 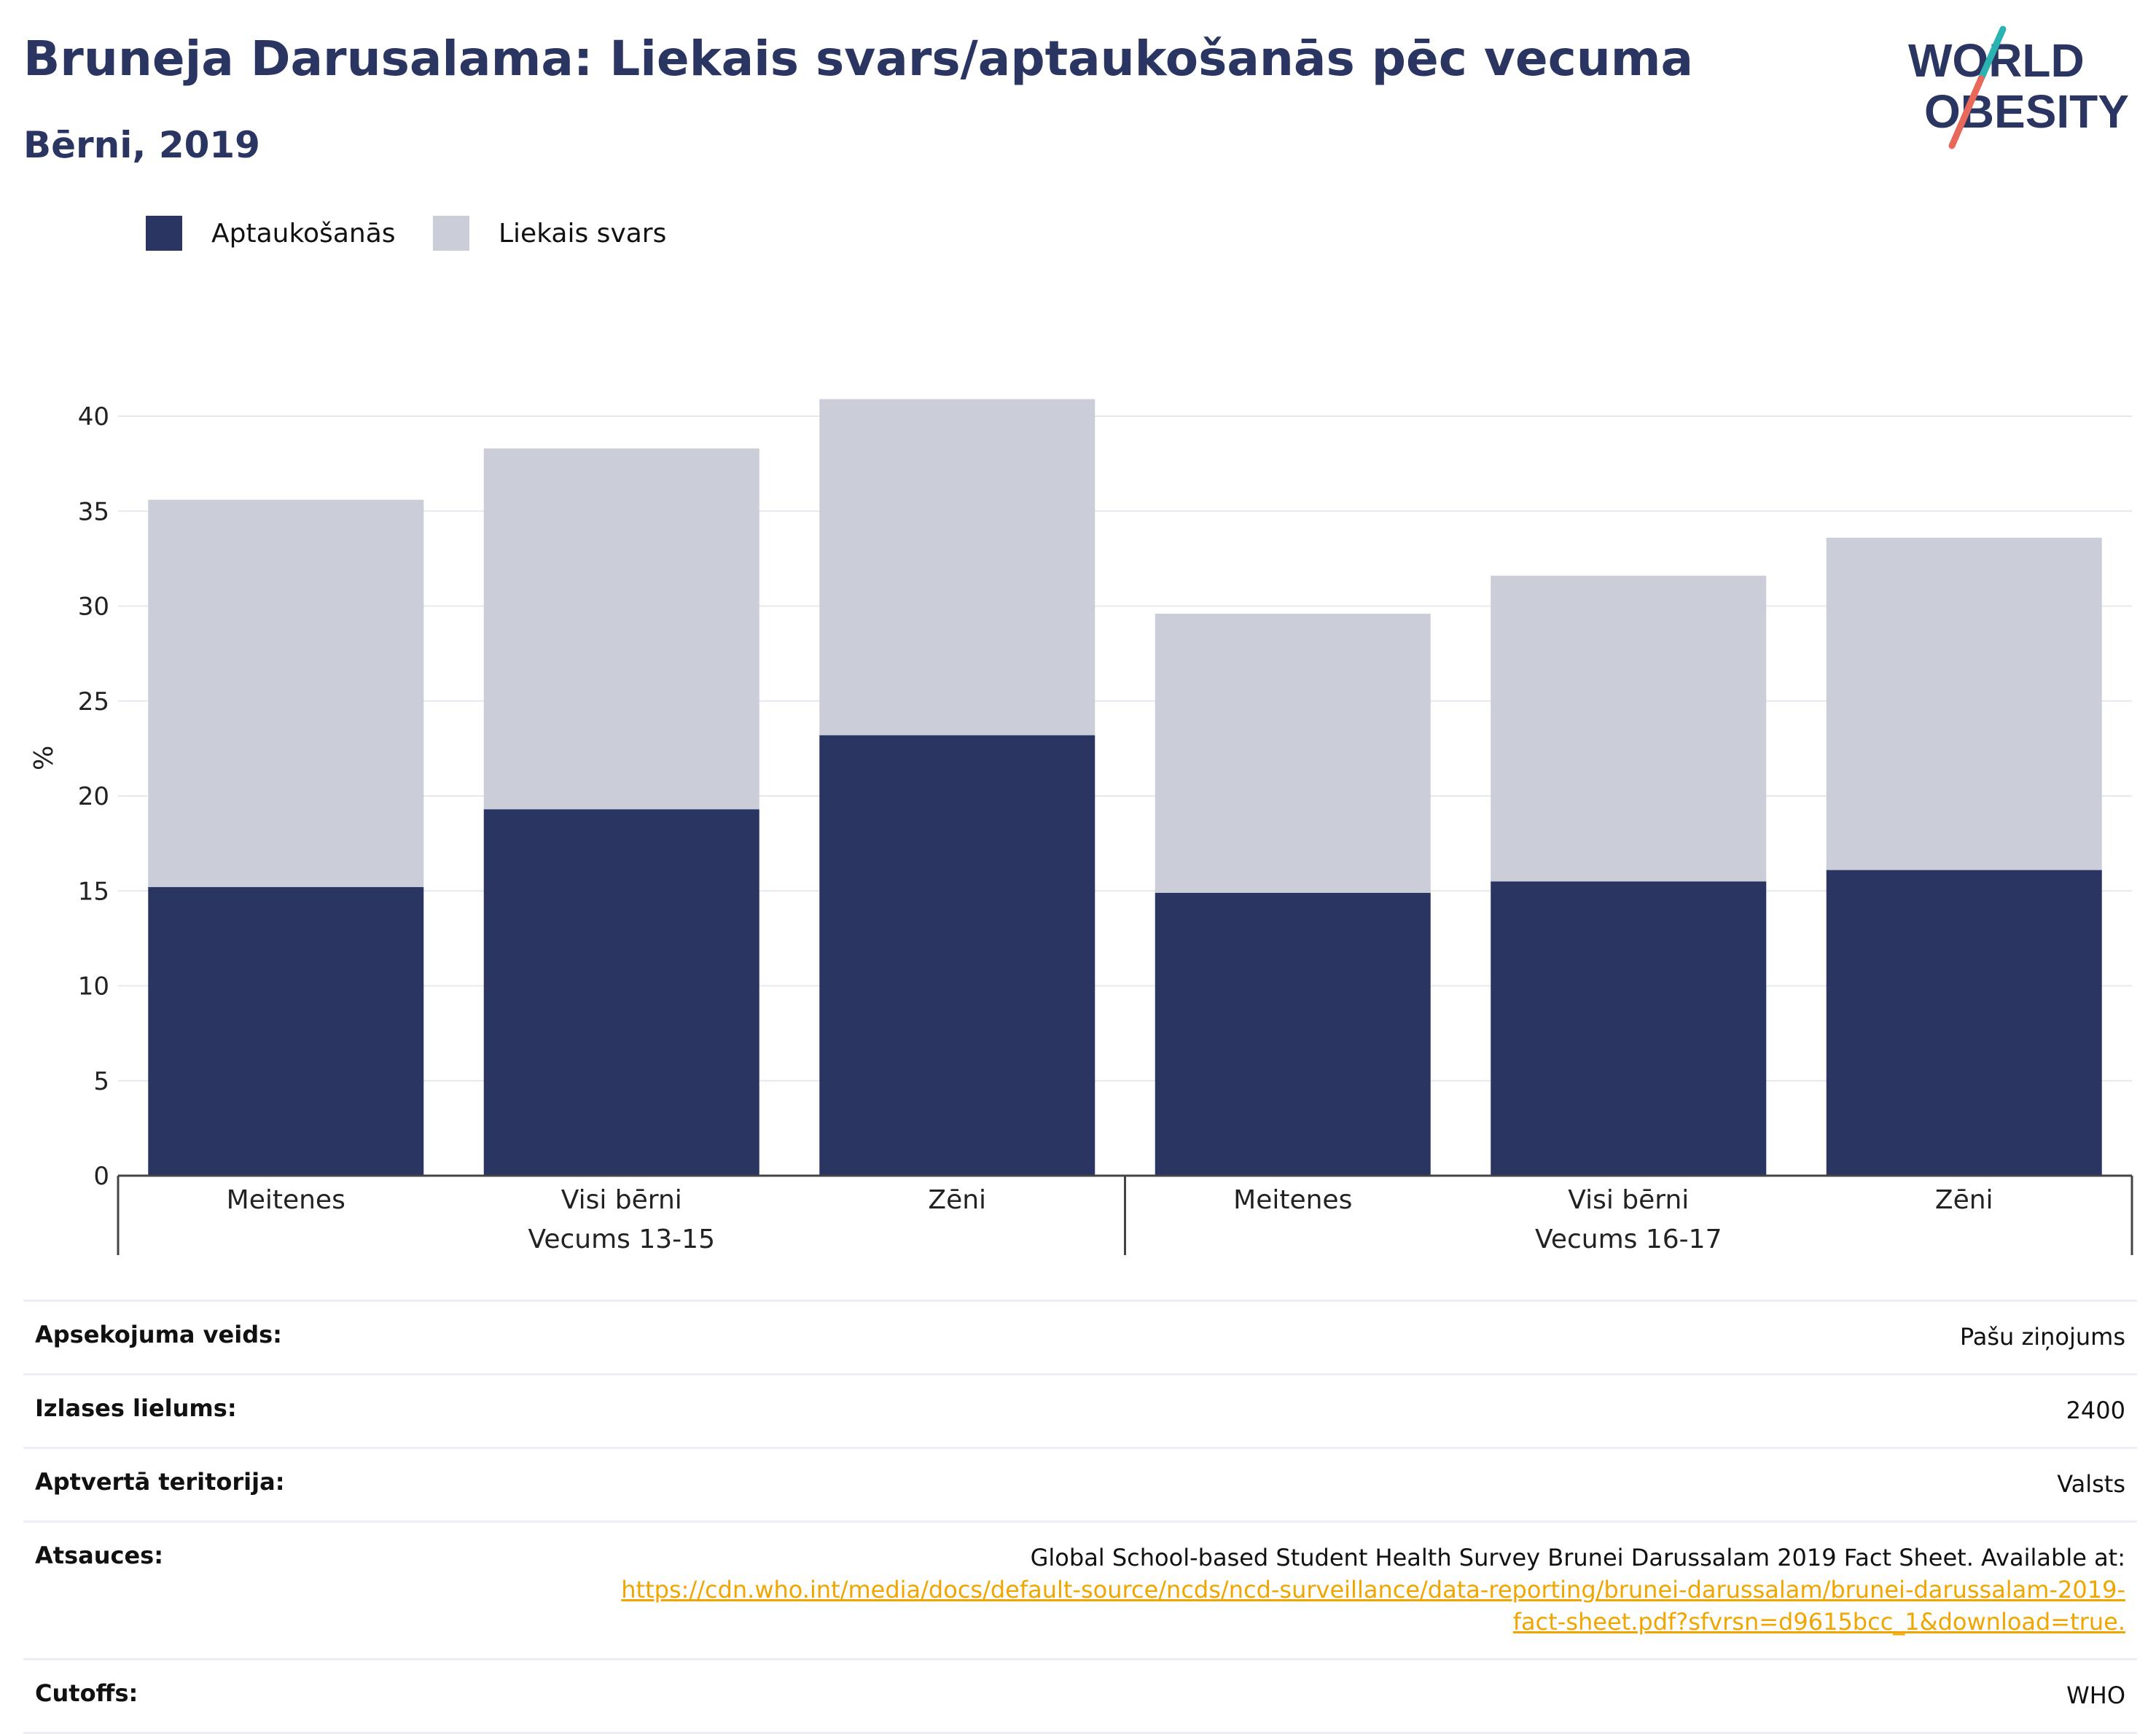 I want to click on y-tick-label: 0, so click(x=101, y=1176).